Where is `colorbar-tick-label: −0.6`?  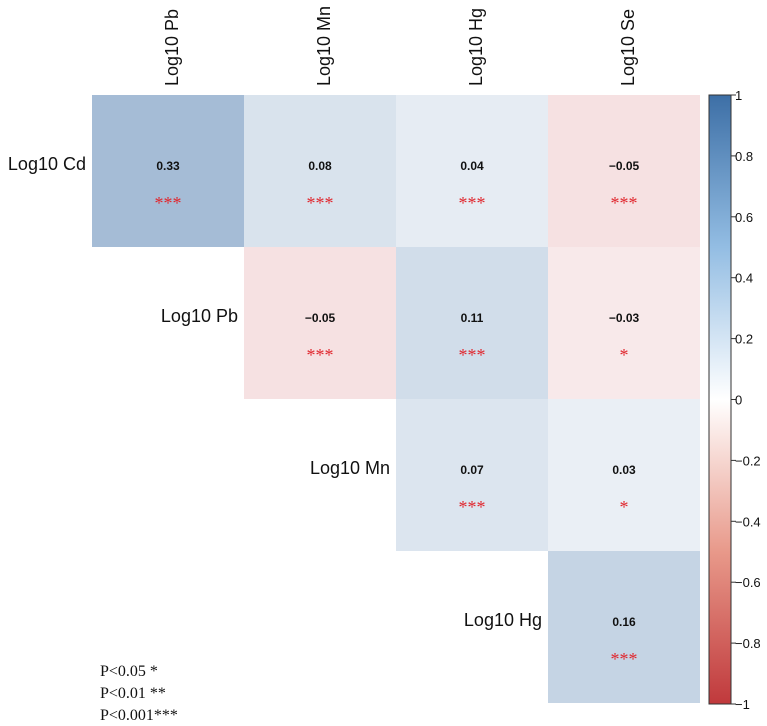 colorbar-tick-label: −0.6 is located at coordinates (748, 582).